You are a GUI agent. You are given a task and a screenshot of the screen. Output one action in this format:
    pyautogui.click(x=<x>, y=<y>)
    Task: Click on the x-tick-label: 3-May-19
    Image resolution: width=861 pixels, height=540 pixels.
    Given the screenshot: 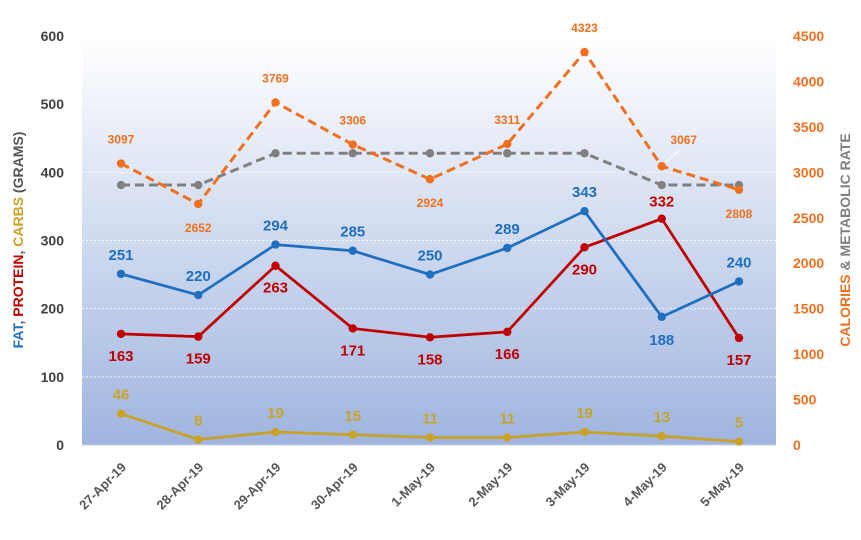 What is the action you would take?
    pyautogui.click(x=568, y=485)
    